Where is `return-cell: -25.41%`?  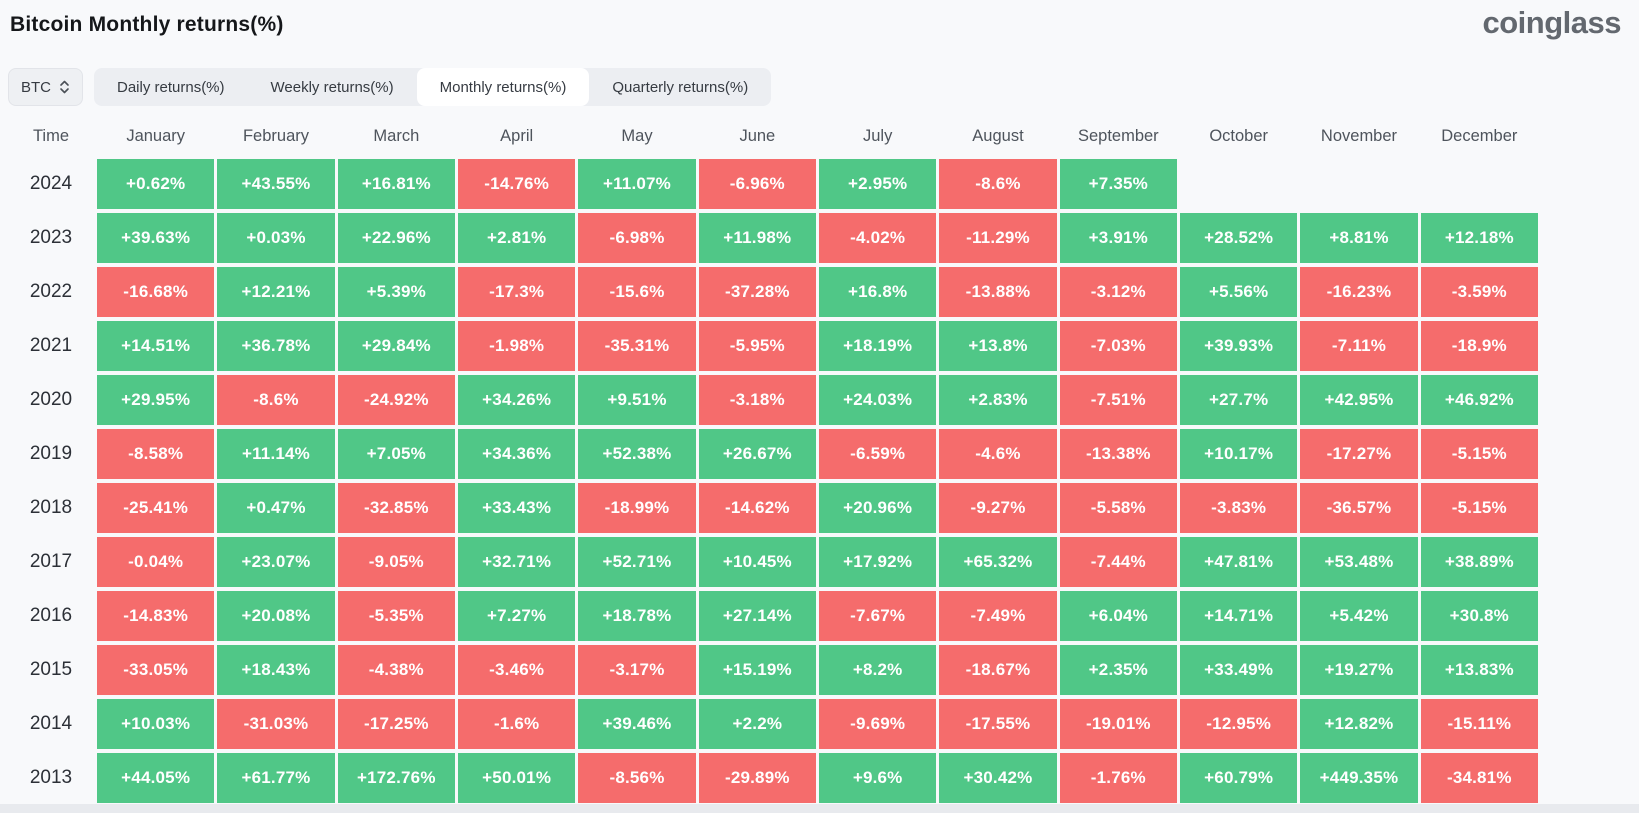 return-cell: -25.41% is located at coordinates (156, 508).